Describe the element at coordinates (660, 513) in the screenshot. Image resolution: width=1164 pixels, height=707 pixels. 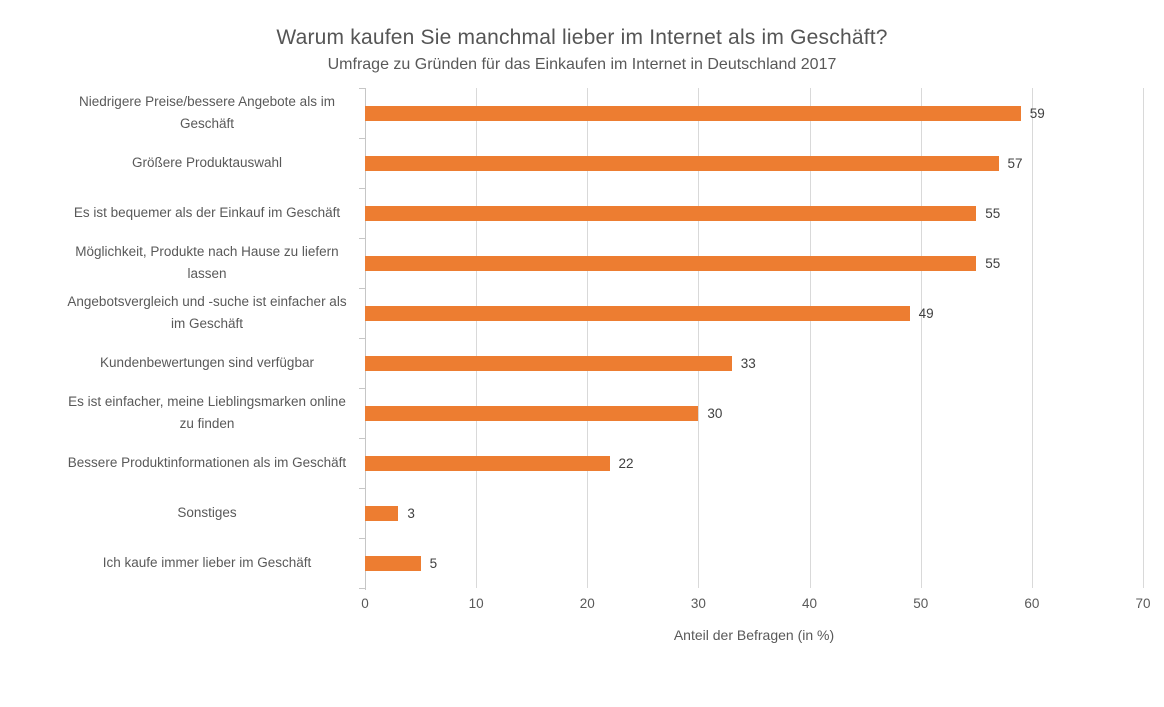
I see `chart-row: Sonstiges 3` at that location.